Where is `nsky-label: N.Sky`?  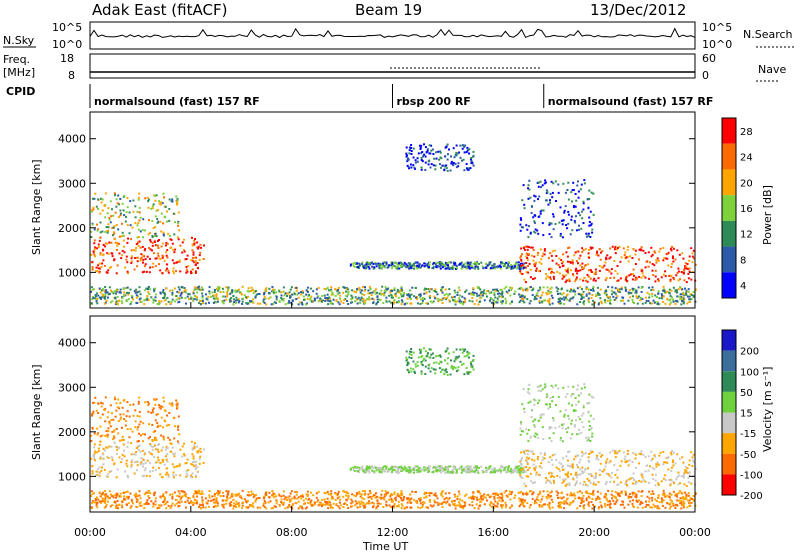
nsky-label: N.Sky is located at coordinates (19, 40).